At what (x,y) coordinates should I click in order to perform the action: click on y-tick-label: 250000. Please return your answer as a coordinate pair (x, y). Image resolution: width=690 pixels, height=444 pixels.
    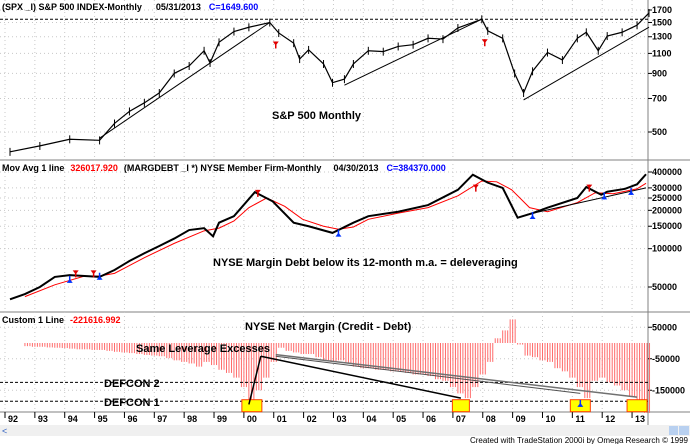
    Looking at the image, I should click on (667, 198).